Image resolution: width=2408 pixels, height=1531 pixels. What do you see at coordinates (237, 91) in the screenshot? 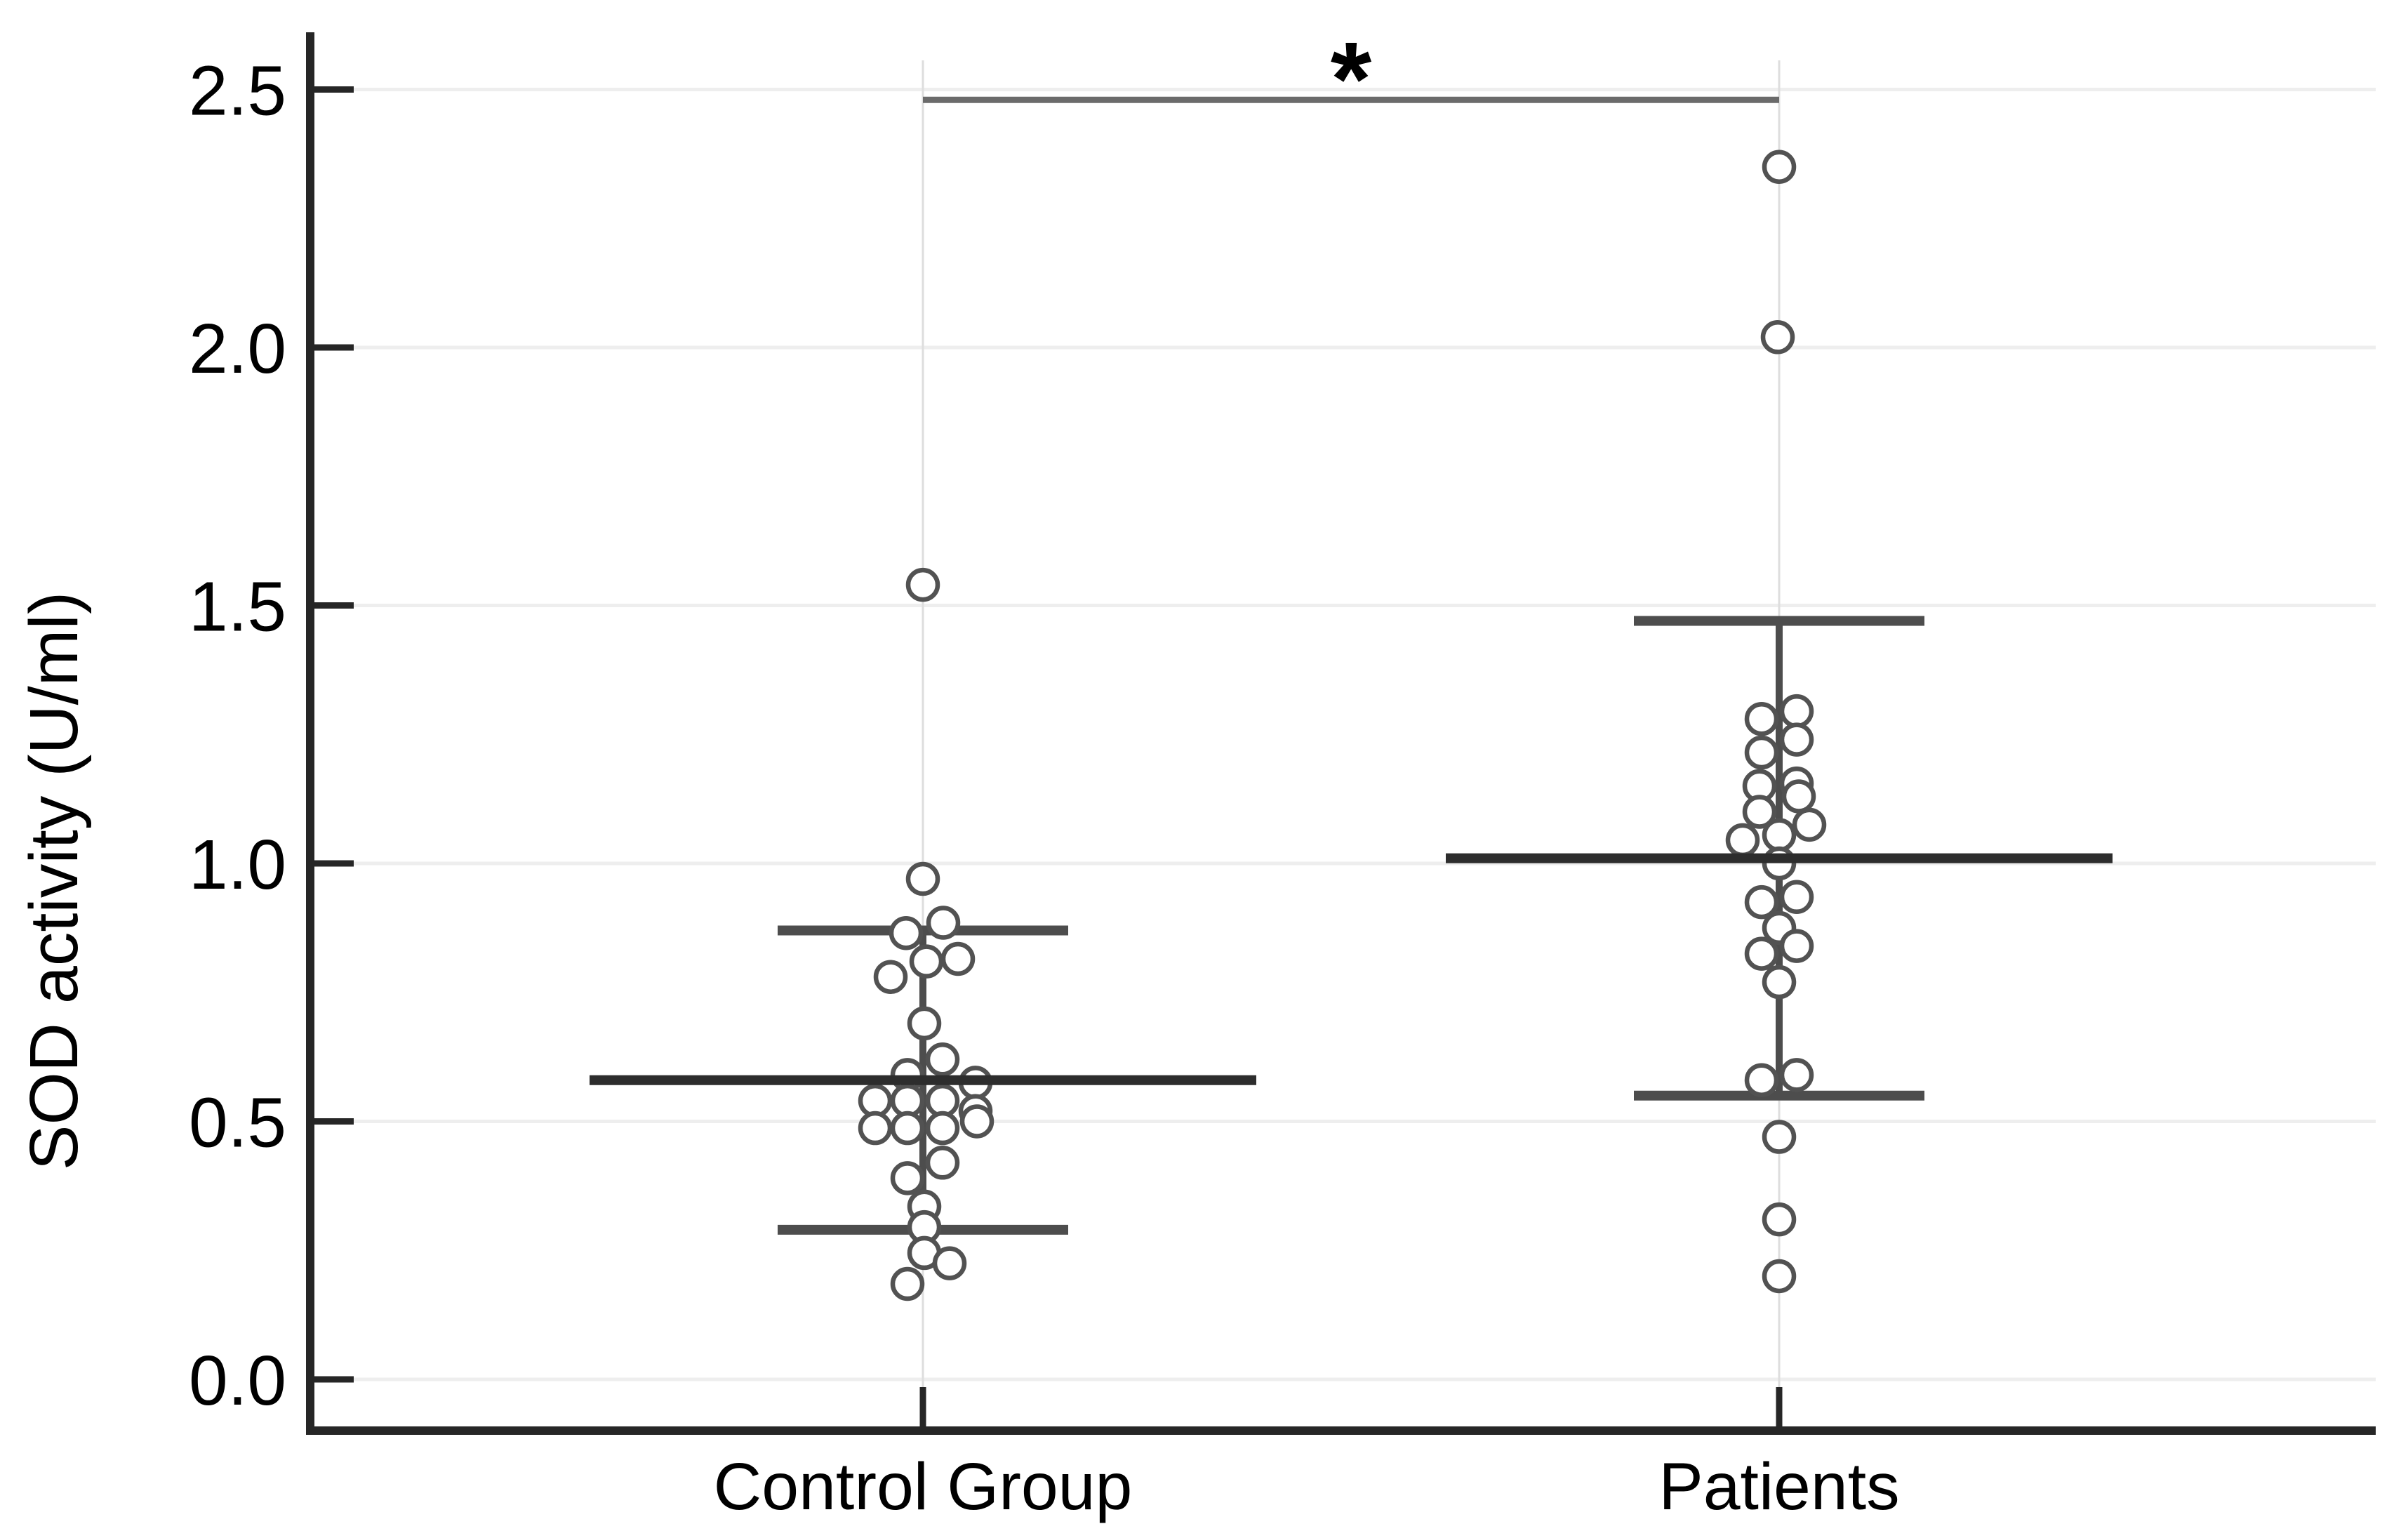
I see `y-tick-label: 2.5` at bounding box center [237, 91].